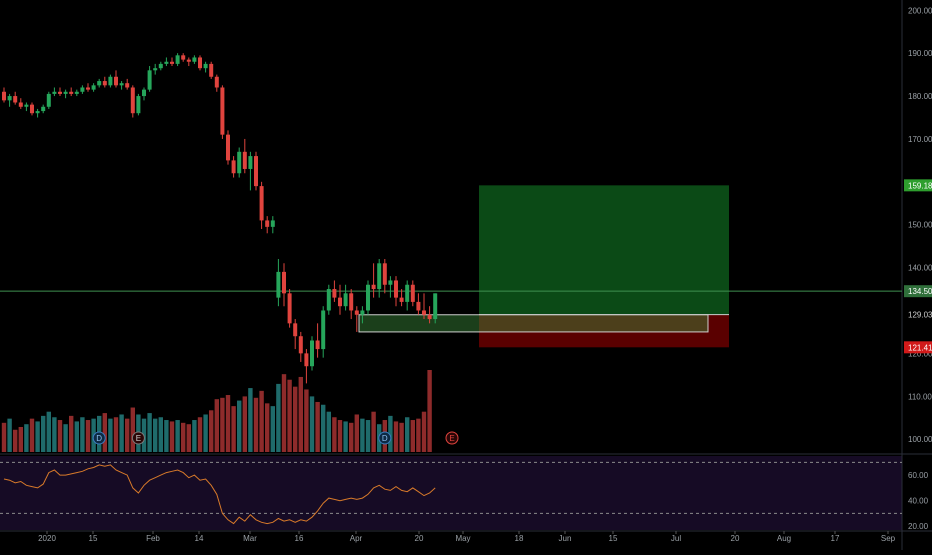 Image resolution: width=932 pixels, height=555 pixels. What do you see at coordinates (920, 225) in the screenshot?
I see `price-axis-tick: 150.00` at bounding box center [920, 225].